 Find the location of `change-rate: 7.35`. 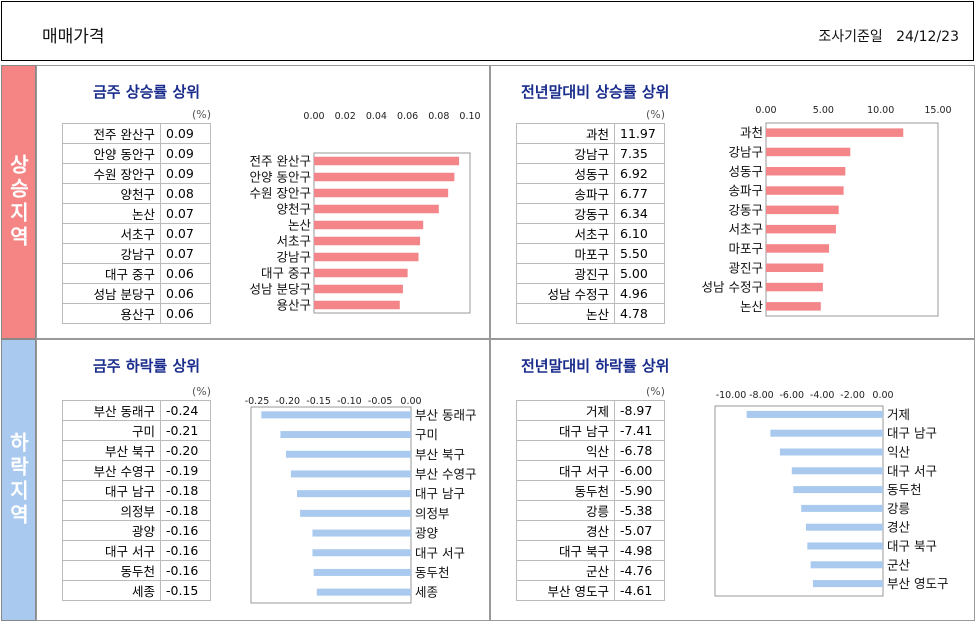

change-rate: 7.35 is located at coordinates (639, 153).